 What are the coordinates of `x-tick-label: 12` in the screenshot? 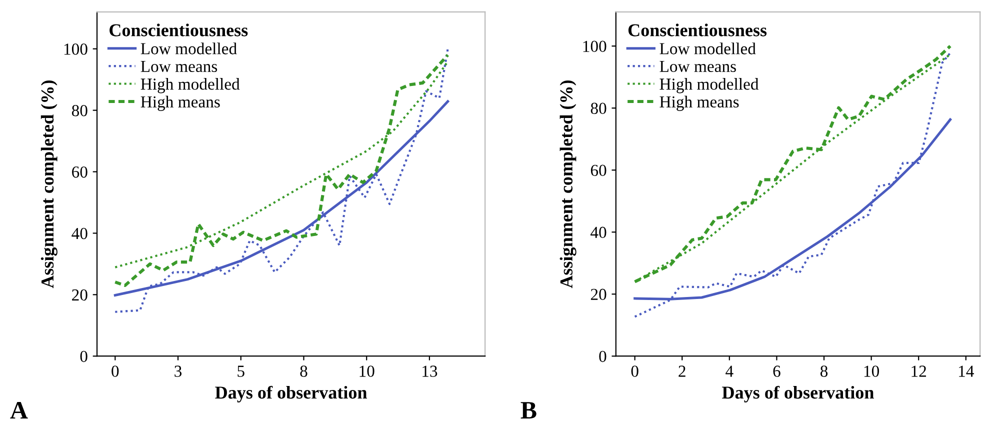 It's located at (919, 371).